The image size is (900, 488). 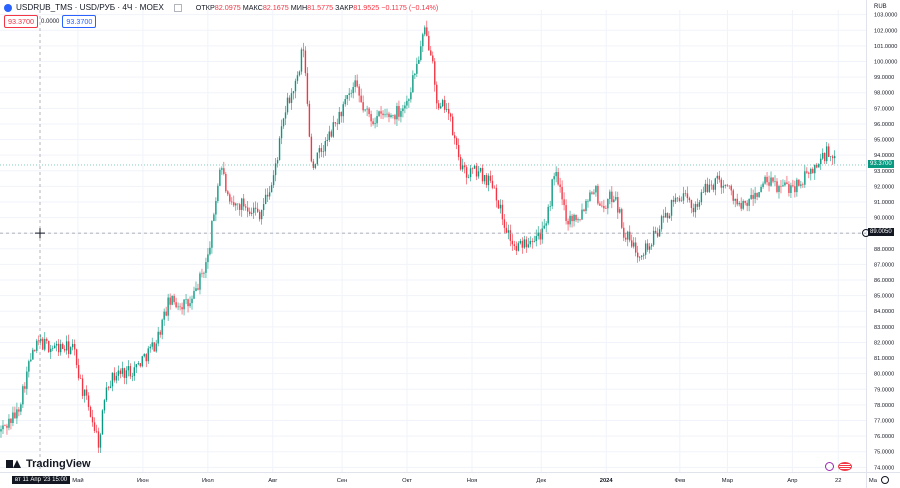 What do you see at coordinates (829, 466) in the screenshot?
I see `bolt-icon` at bounding box center [829, 466].